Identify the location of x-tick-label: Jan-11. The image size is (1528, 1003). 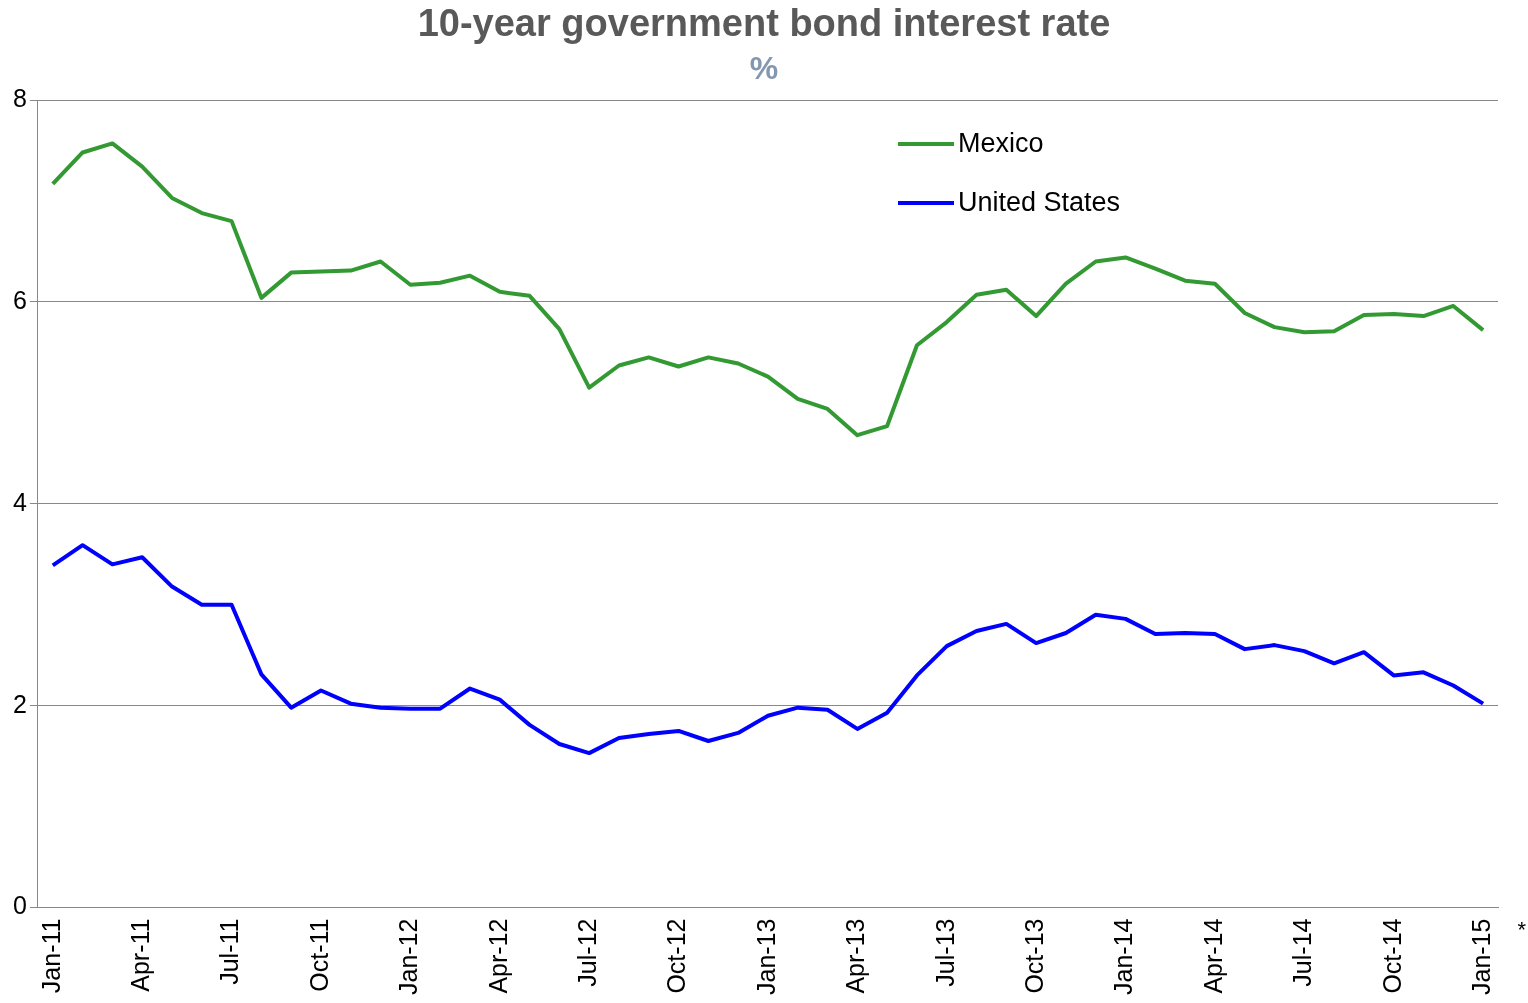
(50, 956).